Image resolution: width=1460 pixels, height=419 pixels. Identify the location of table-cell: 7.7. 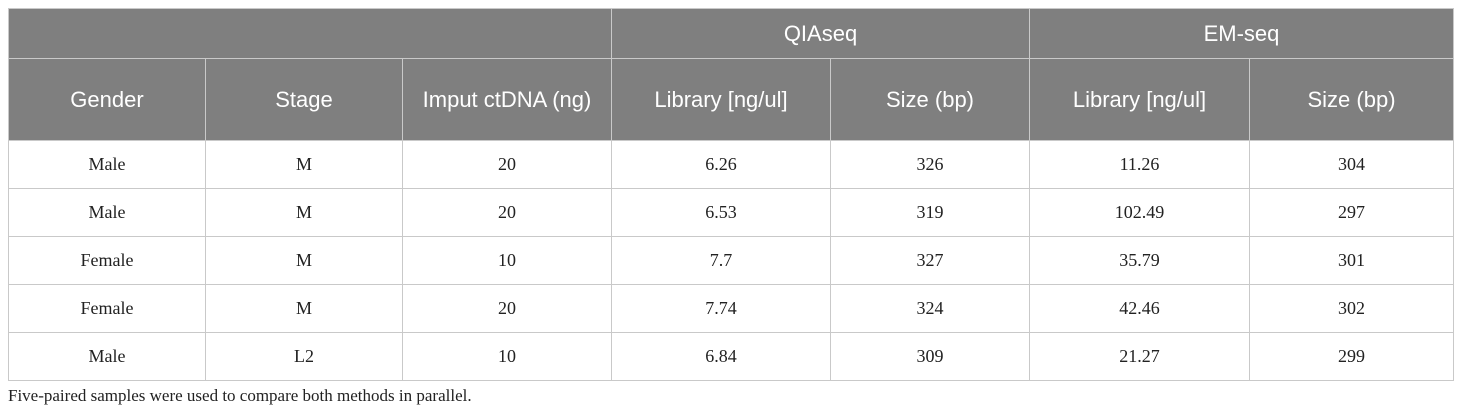
(721, 260).